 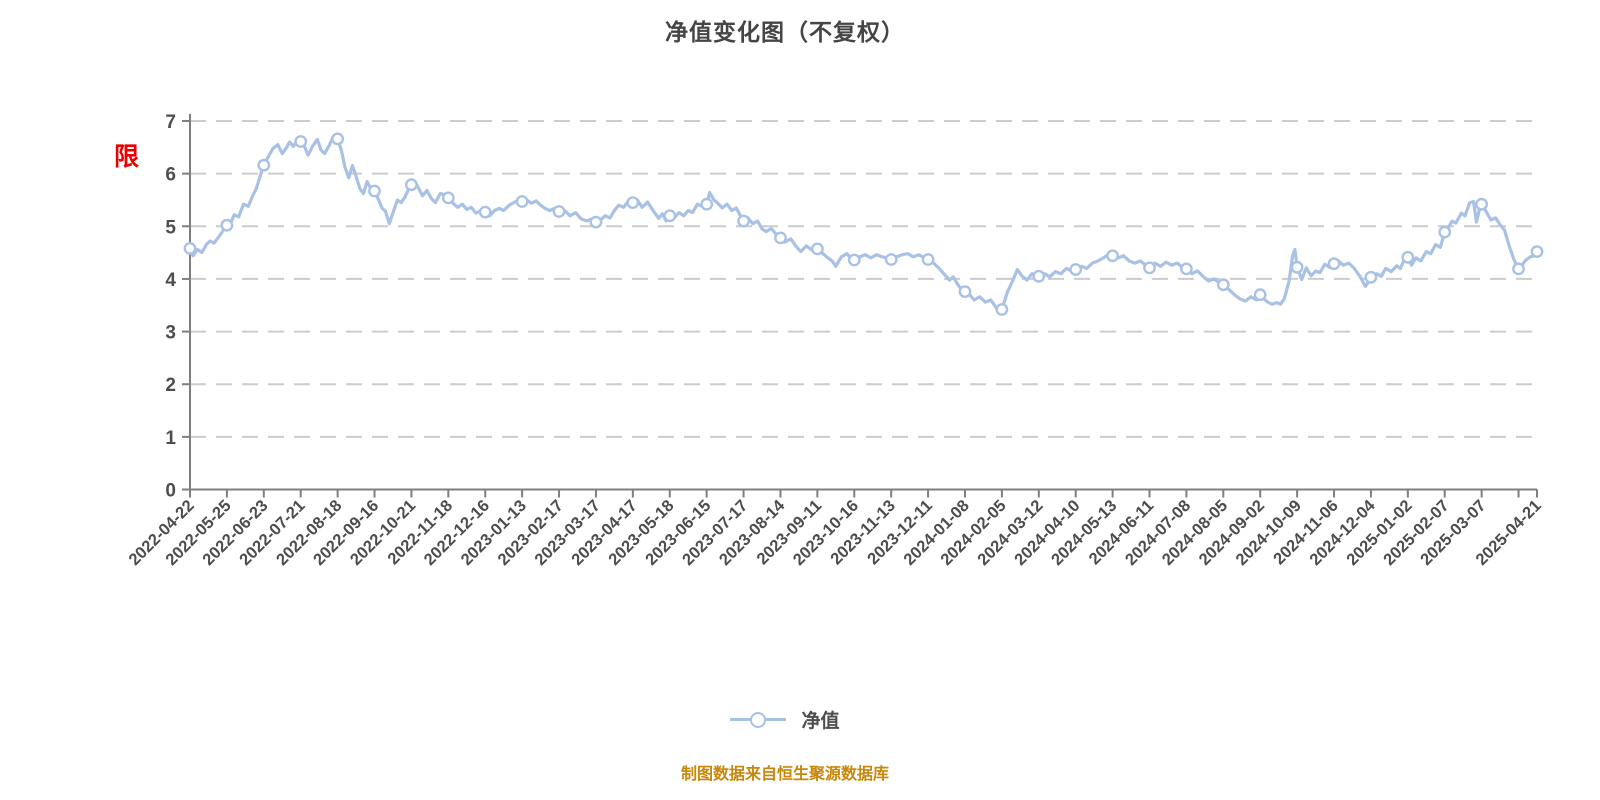 I want to click on svg-text: 3, so click(x=170, y=333).